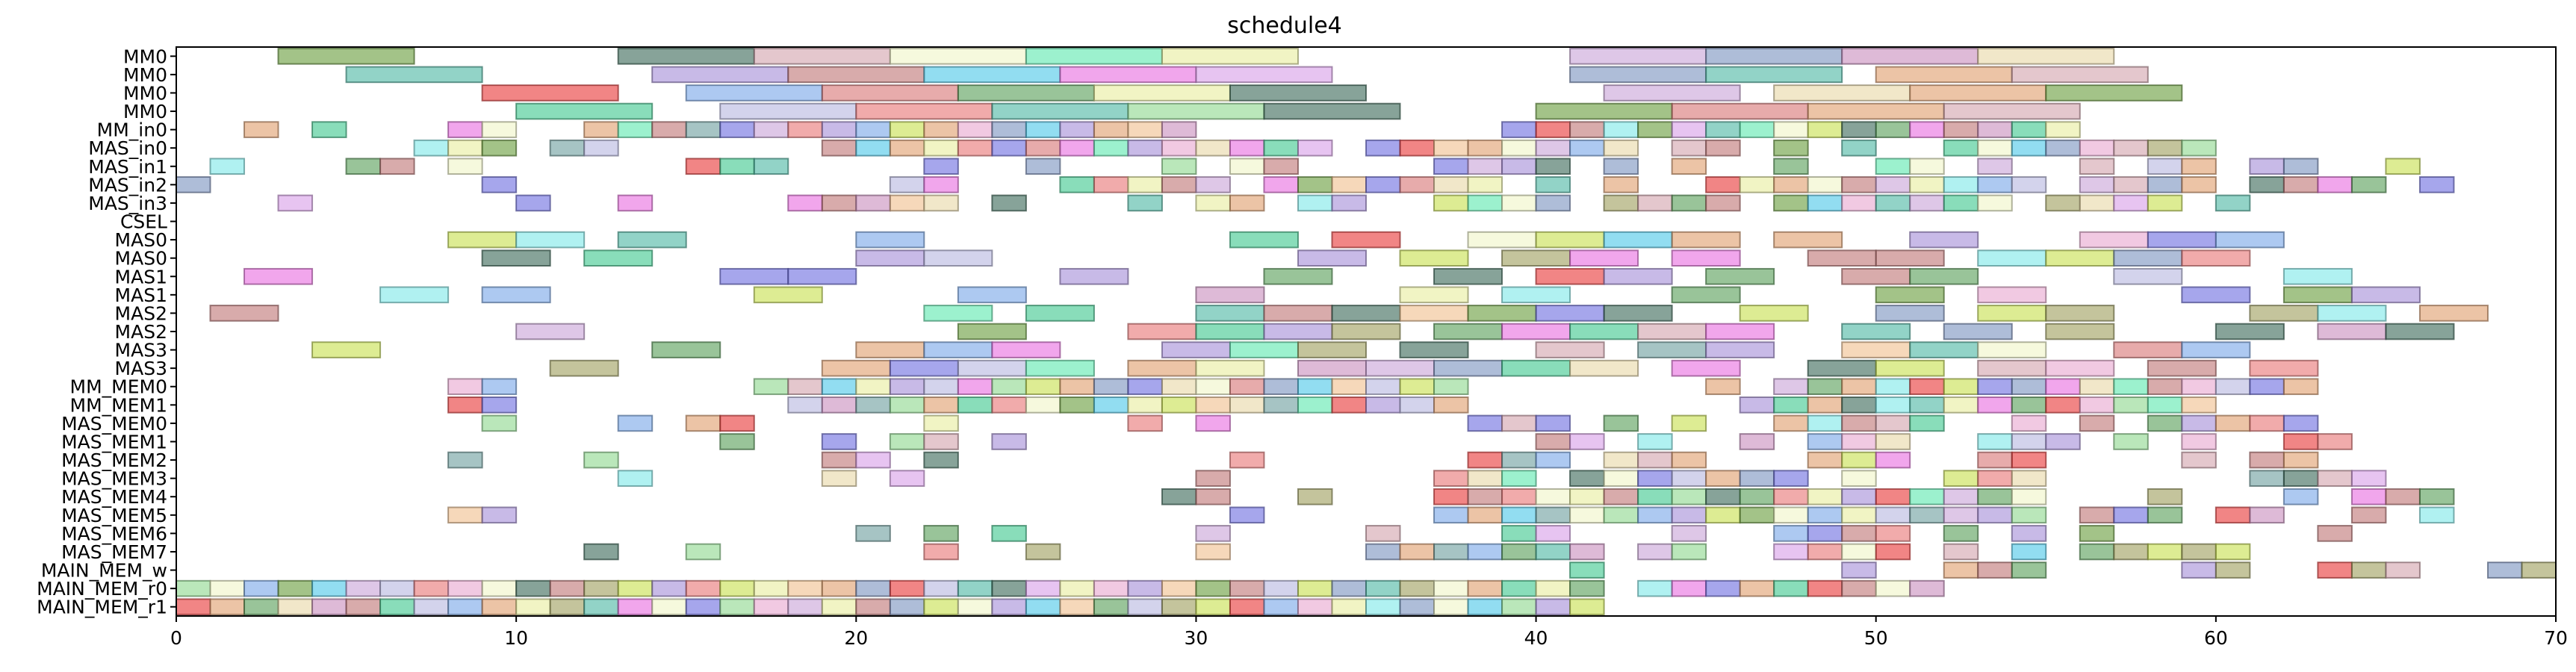 This screenshot has width=2576, height=672. Describe the element at coordinates (128, 185) in the screenshot. I see `y-tick-label: MAS_in2` at that location.